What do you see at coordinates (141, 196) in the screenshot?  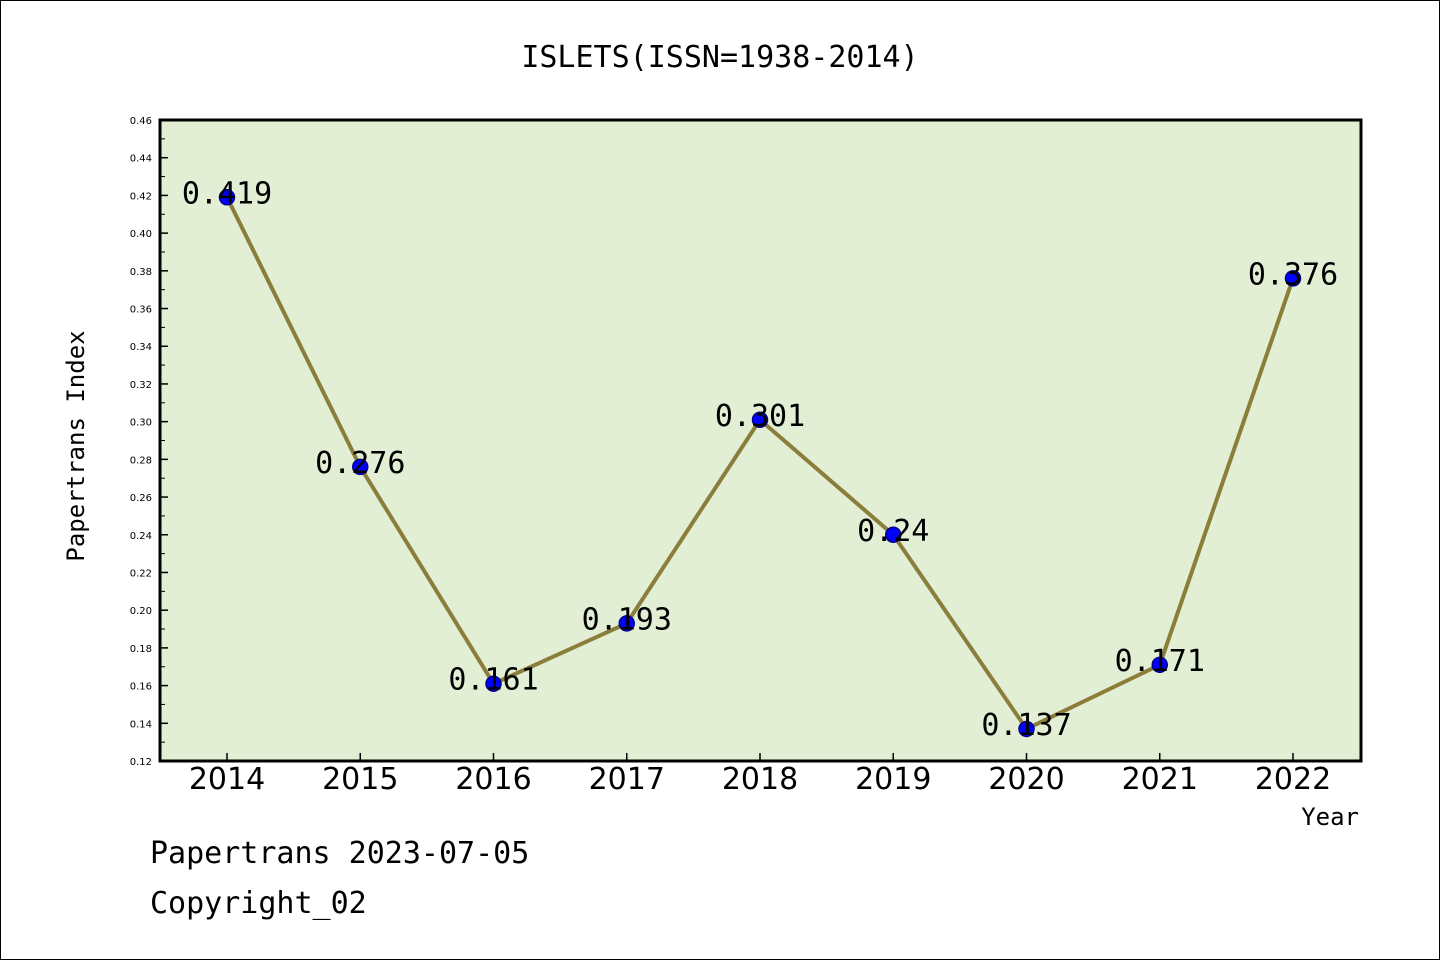 I see `y-tick-label: 0.42` at bounding box center [141, 196].